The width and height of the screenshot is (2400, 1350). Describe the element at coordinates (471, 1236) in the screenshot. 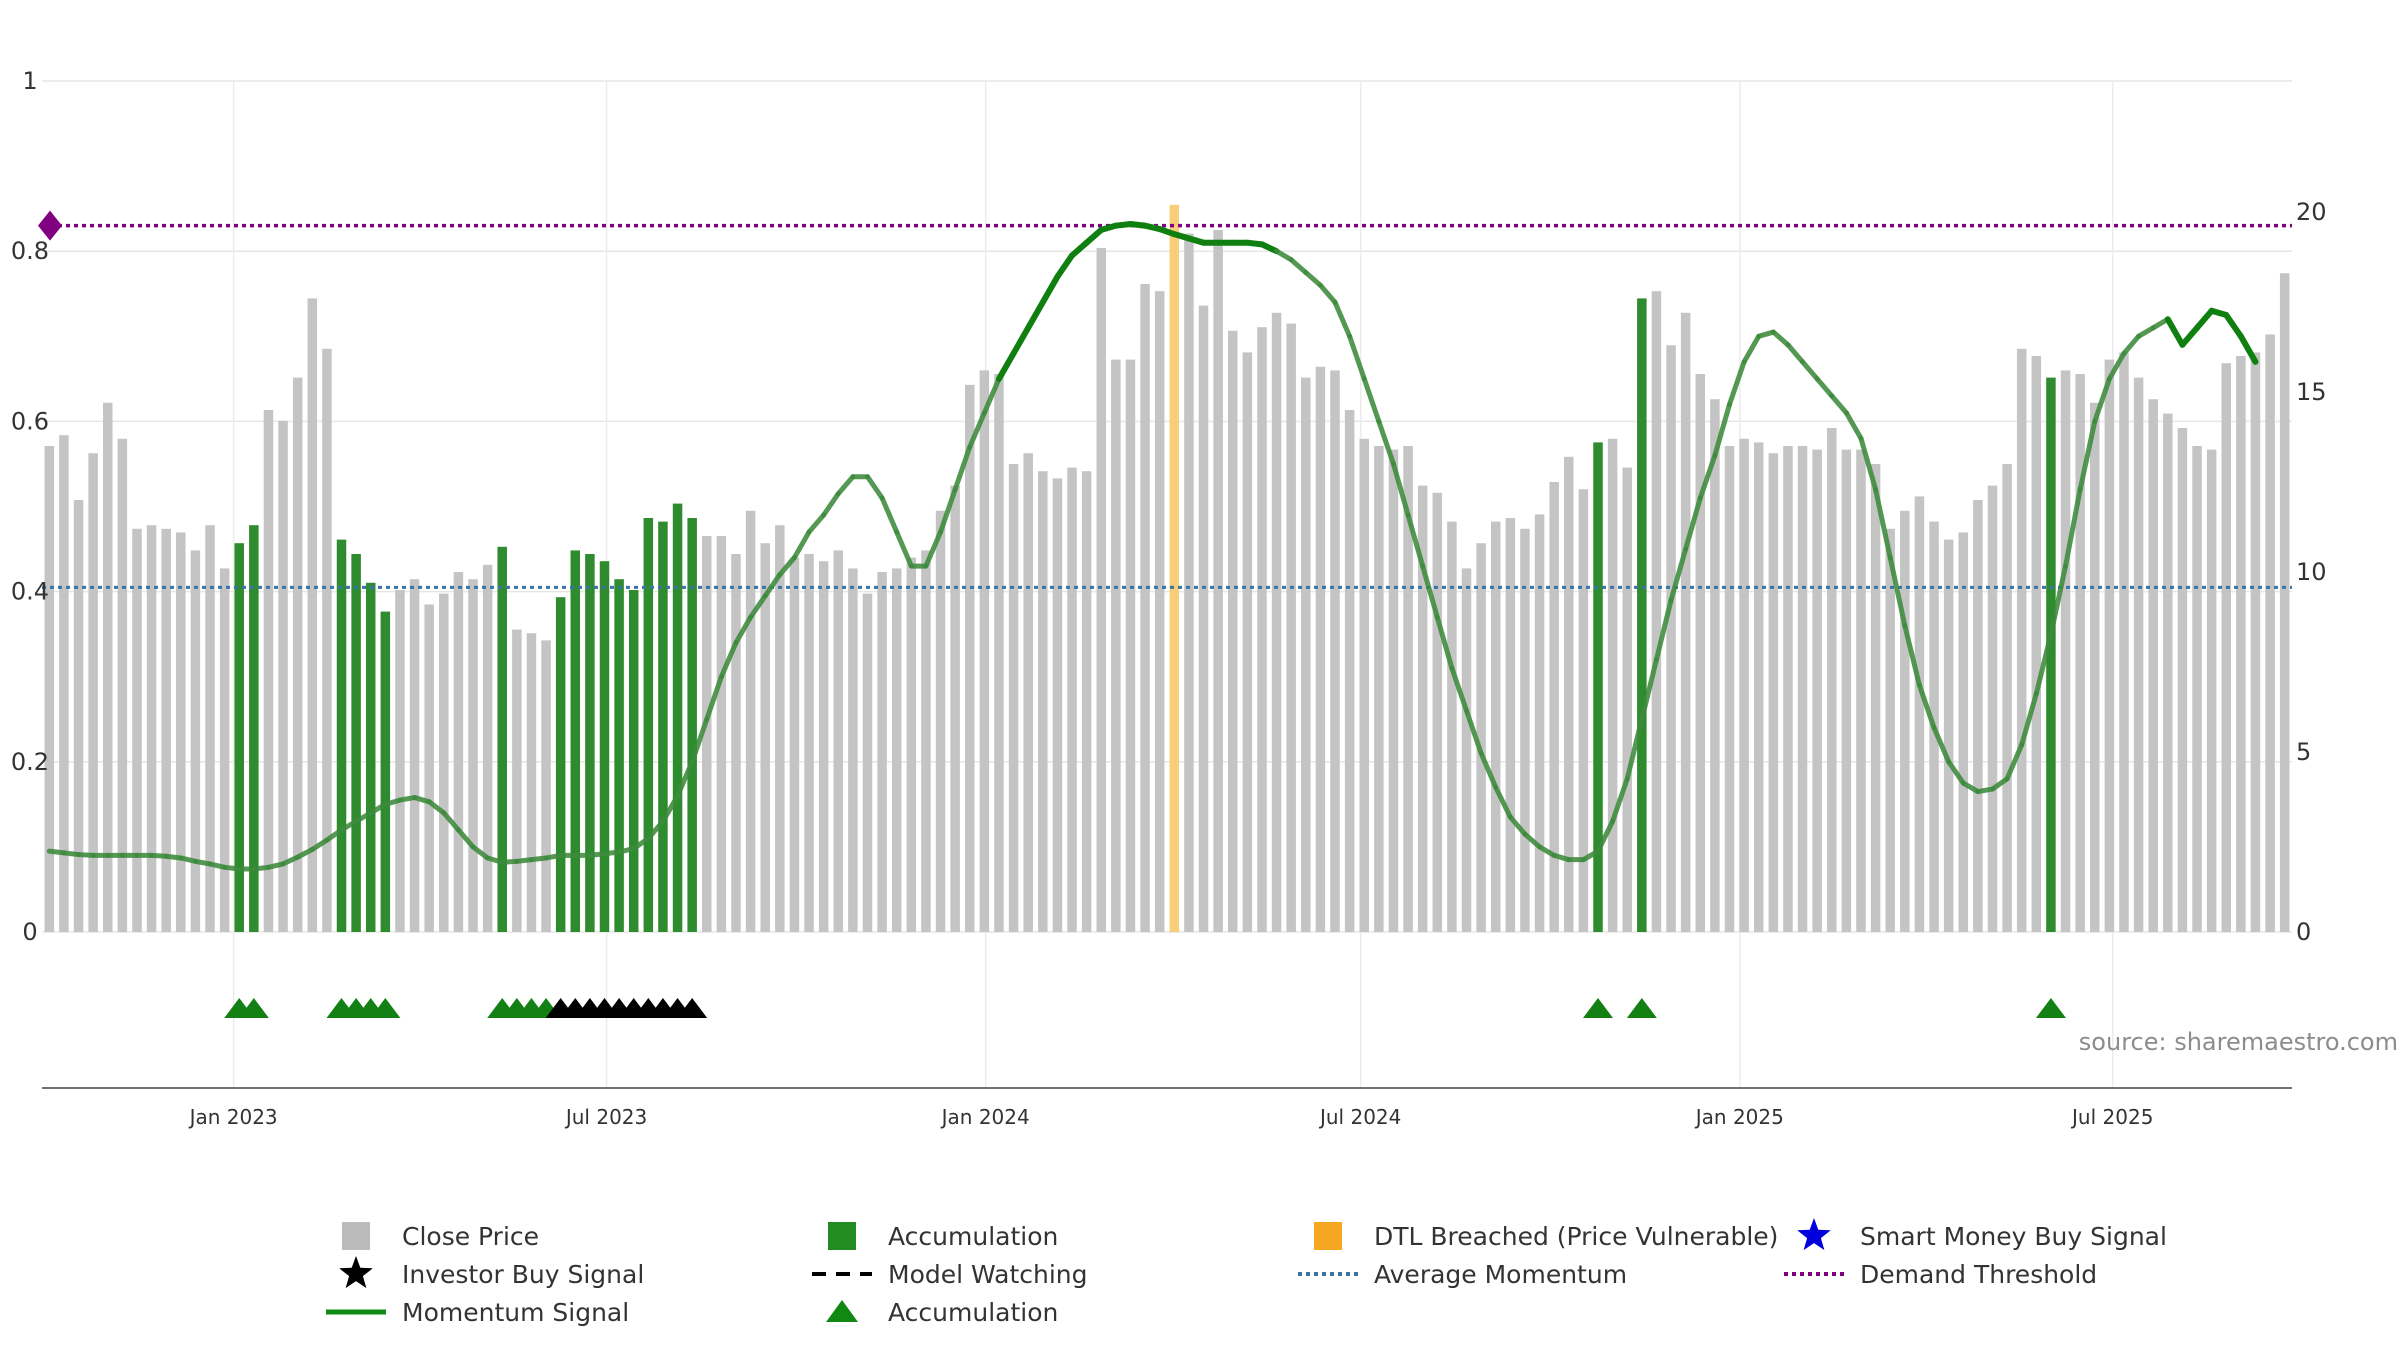

I see `legend-label-close-price: Close Price` at that location.